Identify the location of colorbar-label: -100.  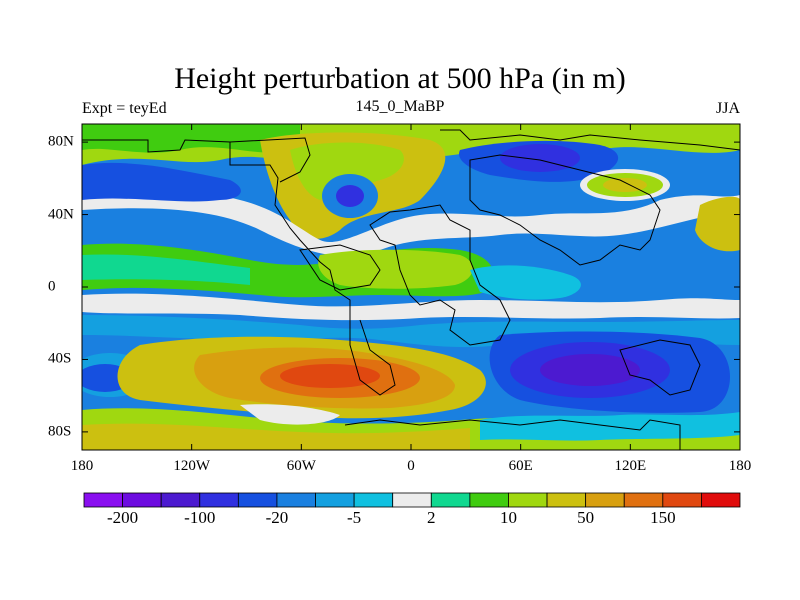
(200, 517).